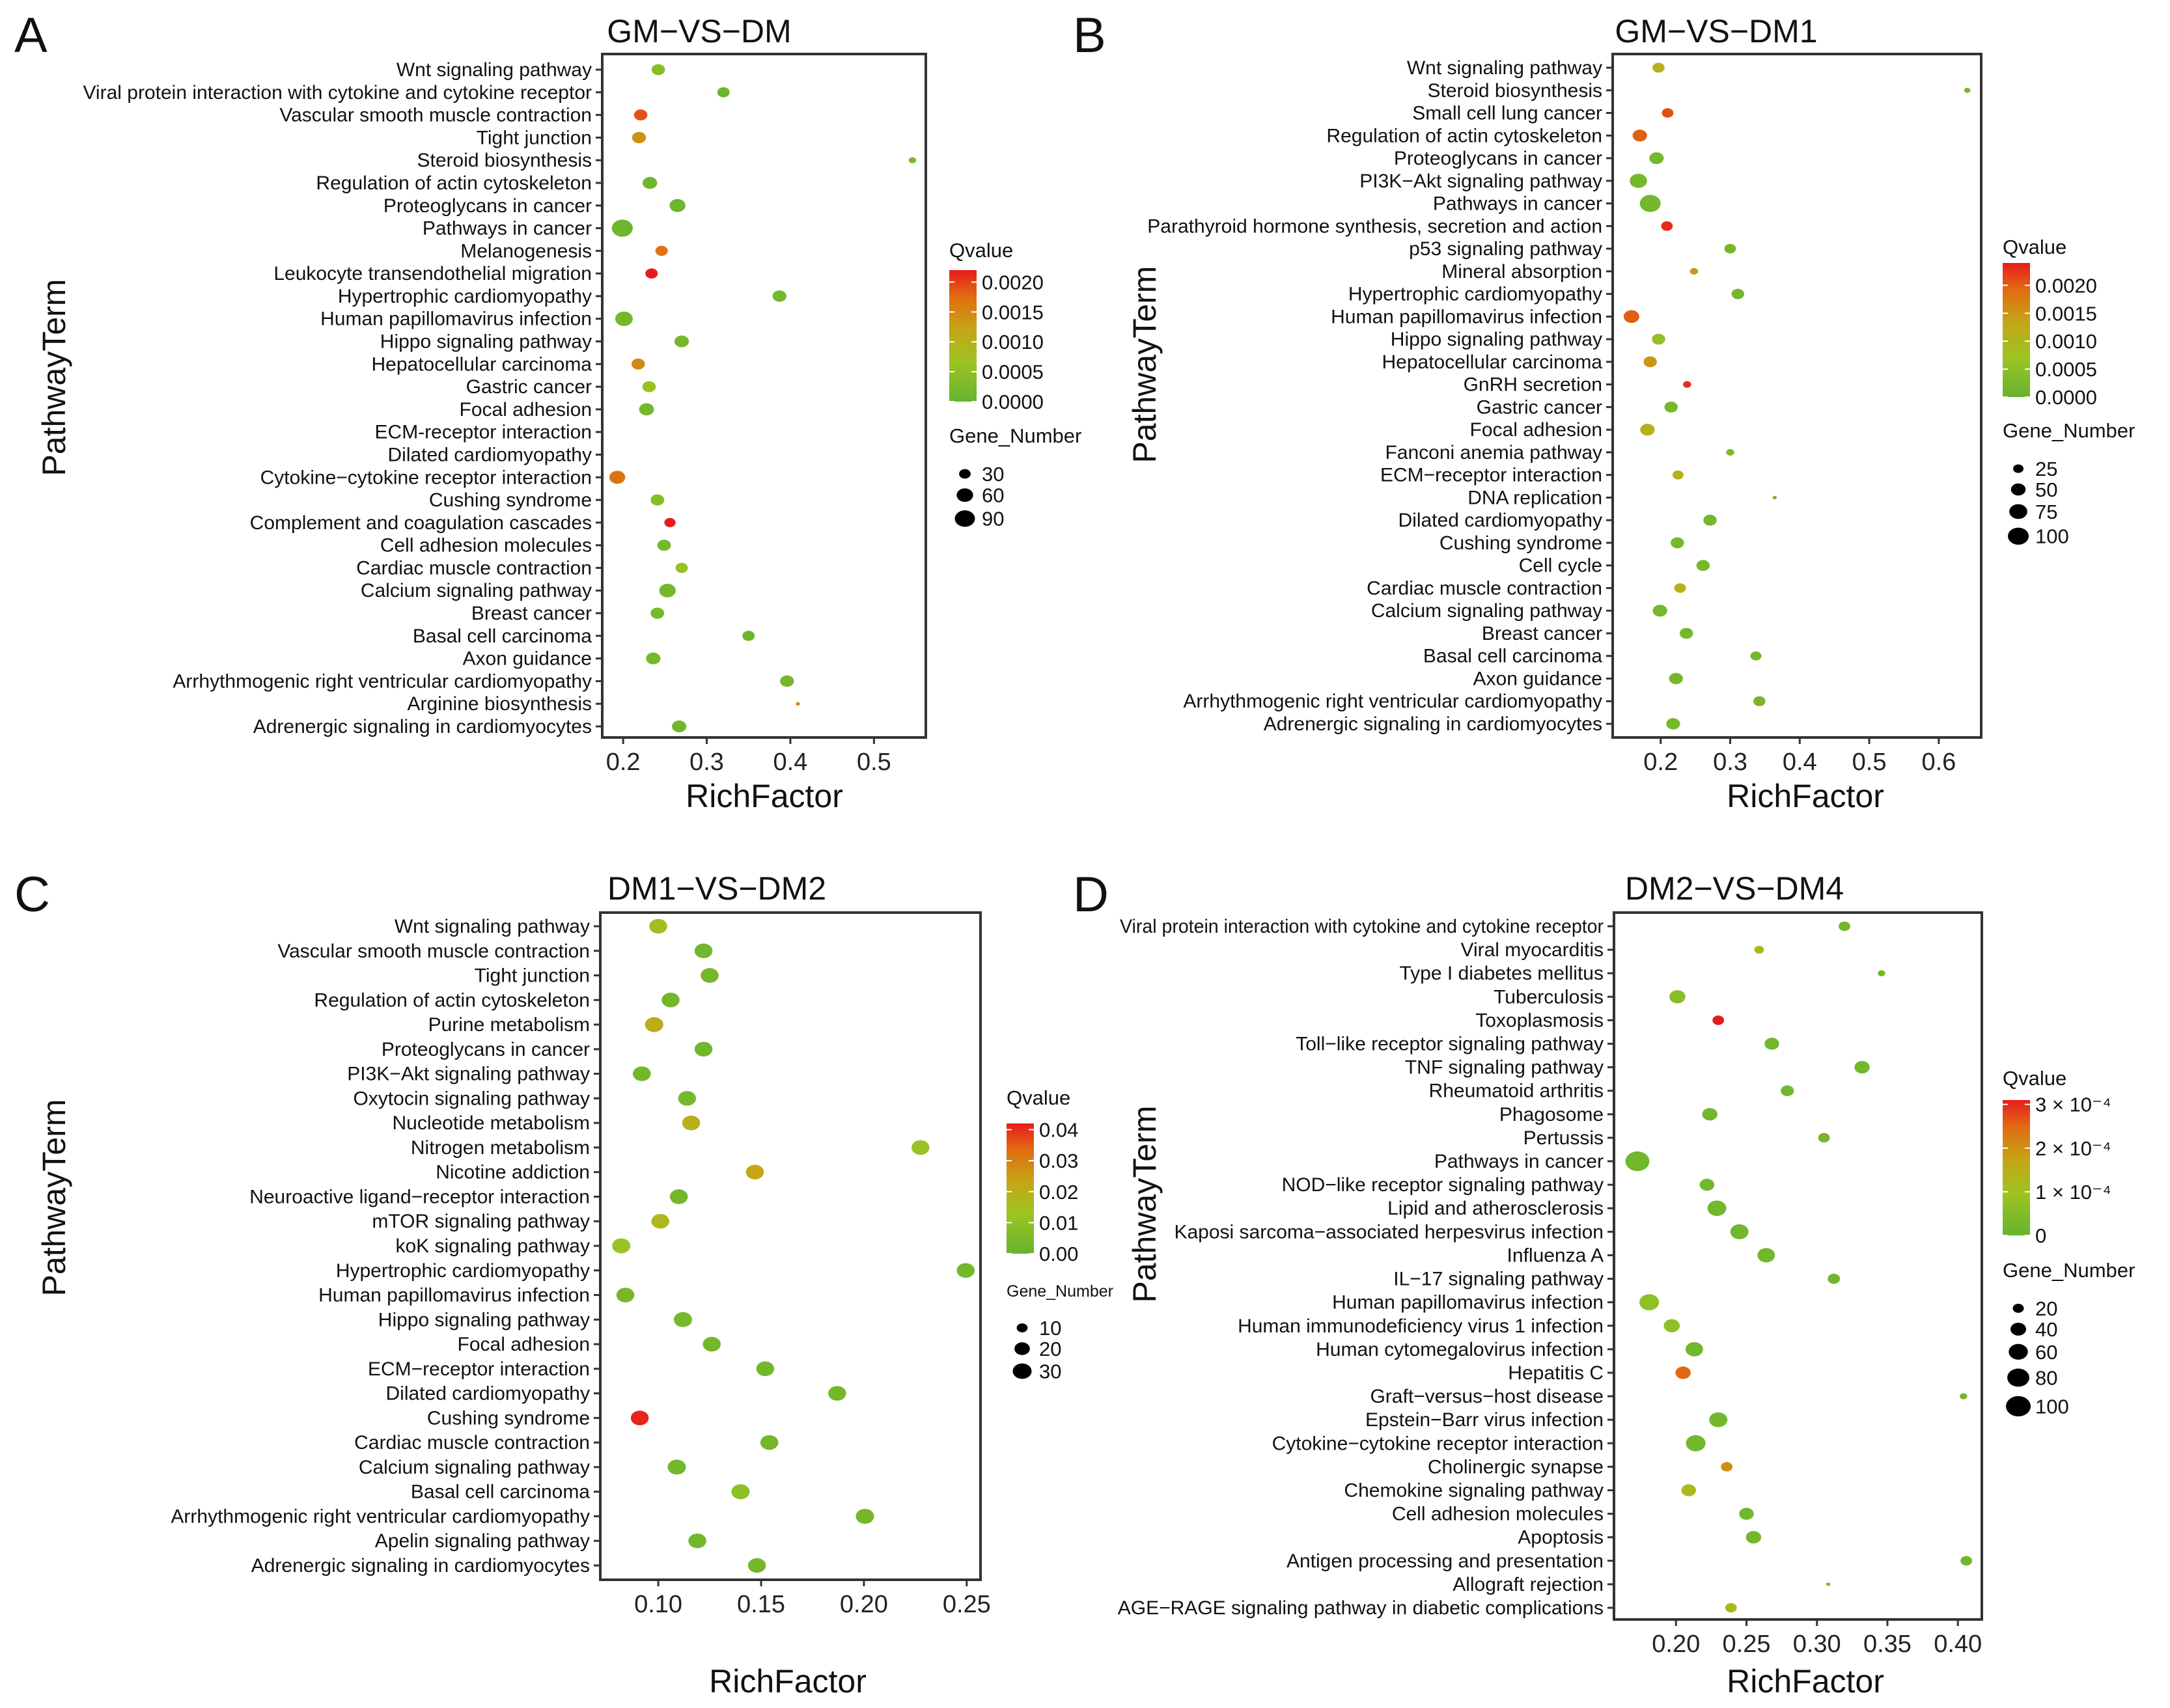 Image resolution: width=2170 pixels, height=1708 pixels. I want to click on pathway-label: Toxoplasmosis, so click(1539, 1020).